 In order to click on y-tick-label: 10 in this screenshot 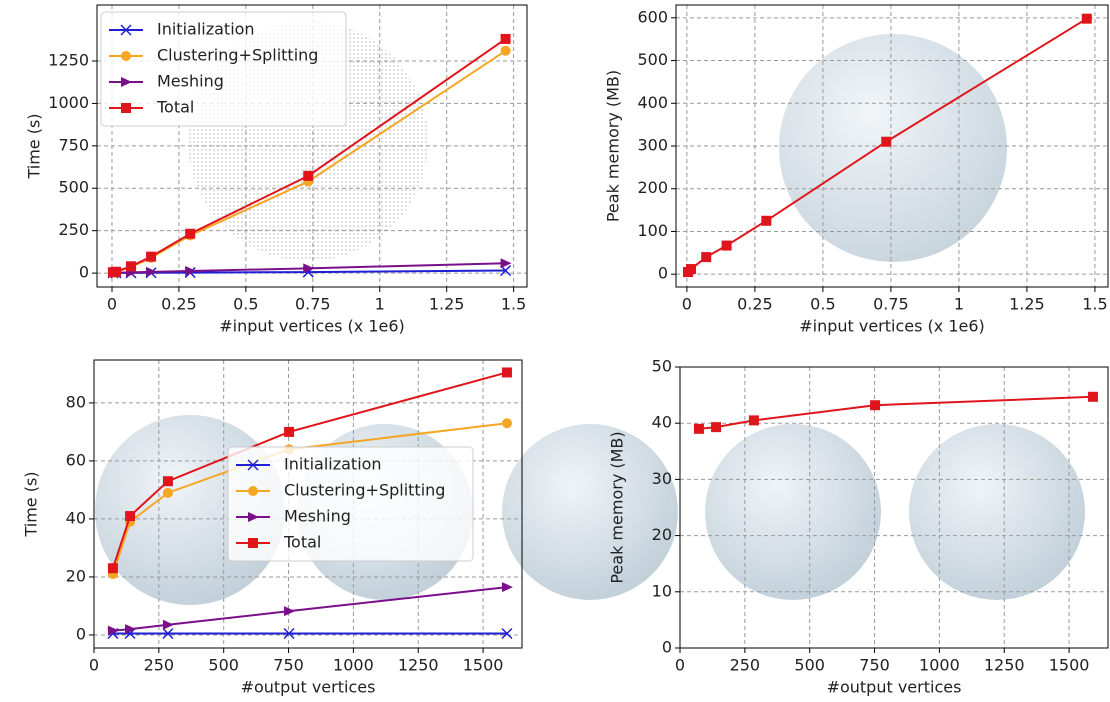, I will do `click(662, 590)`.